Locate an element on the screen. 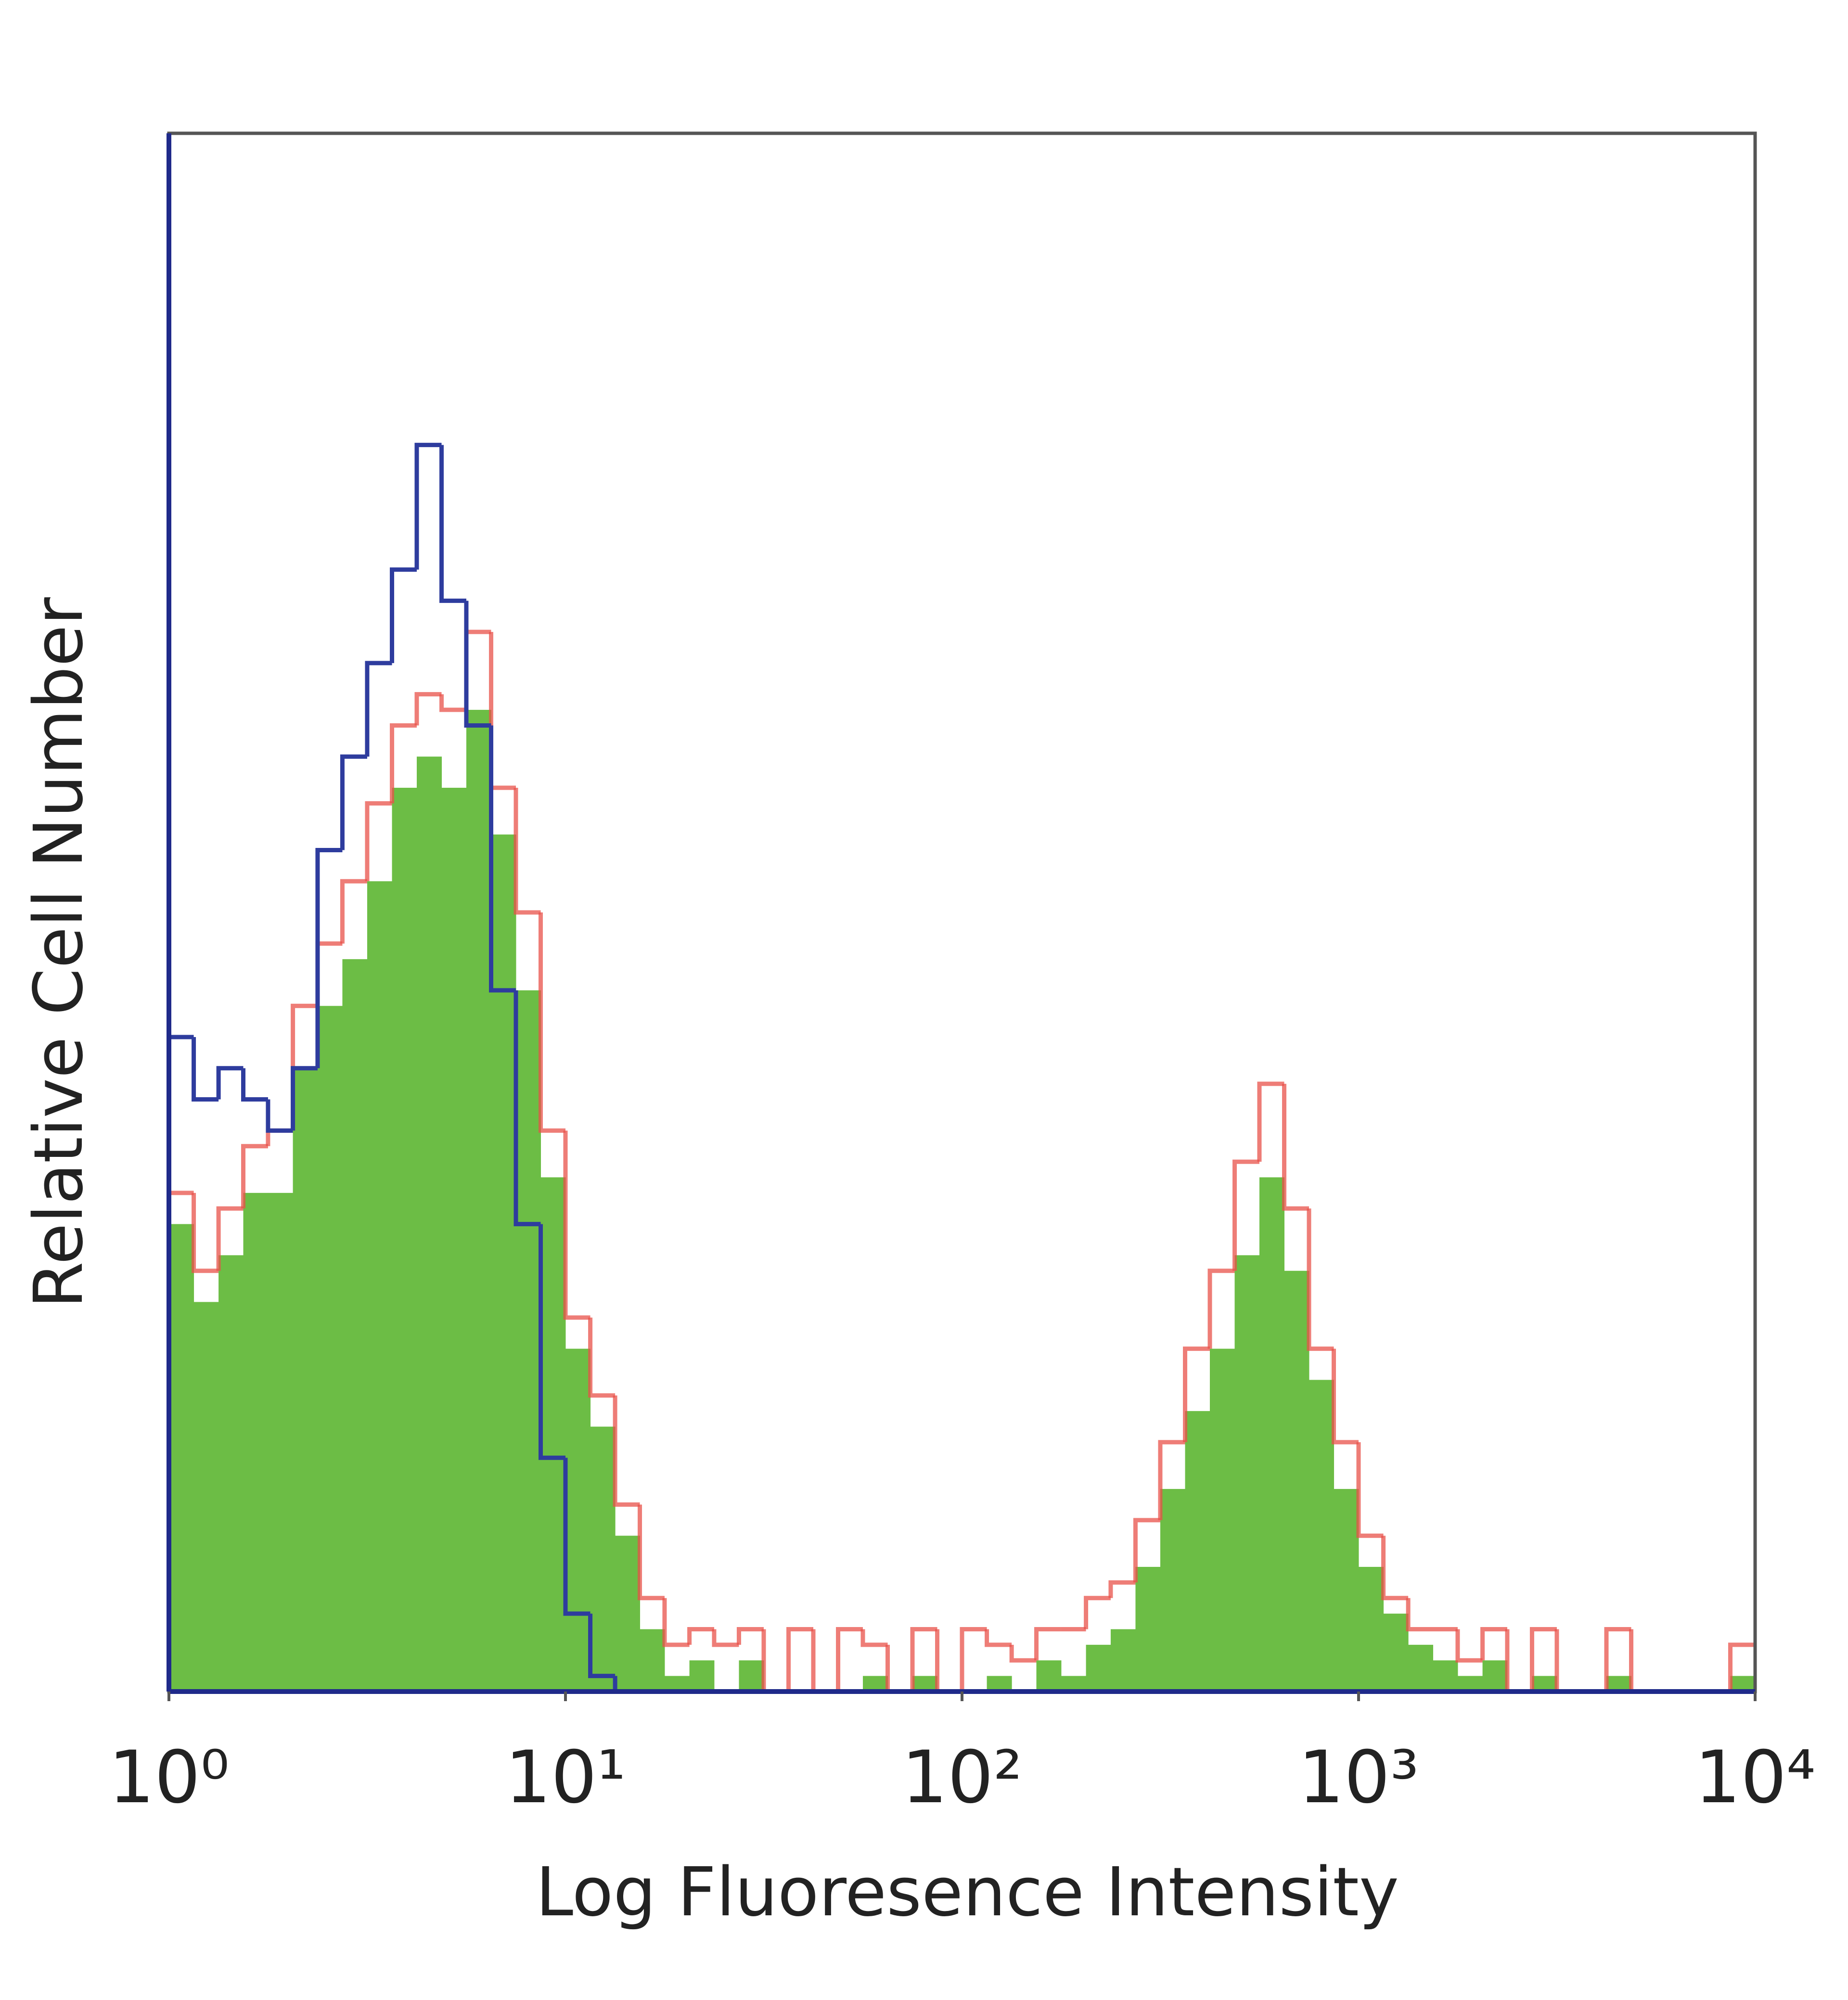 The width and height of the screenshot is (1848, 2000). x-tick-label: 10⁰ is located at coordinates (168, 1778).